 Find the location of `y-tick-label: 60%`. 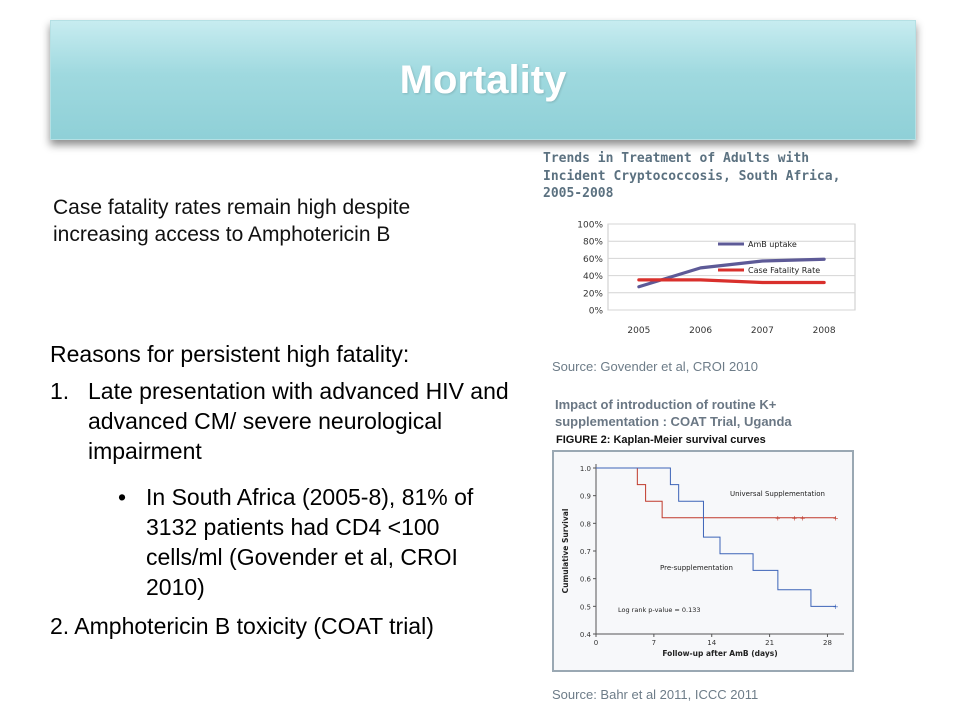

y-tick-label: 60% is located at coordinates (593, 260).